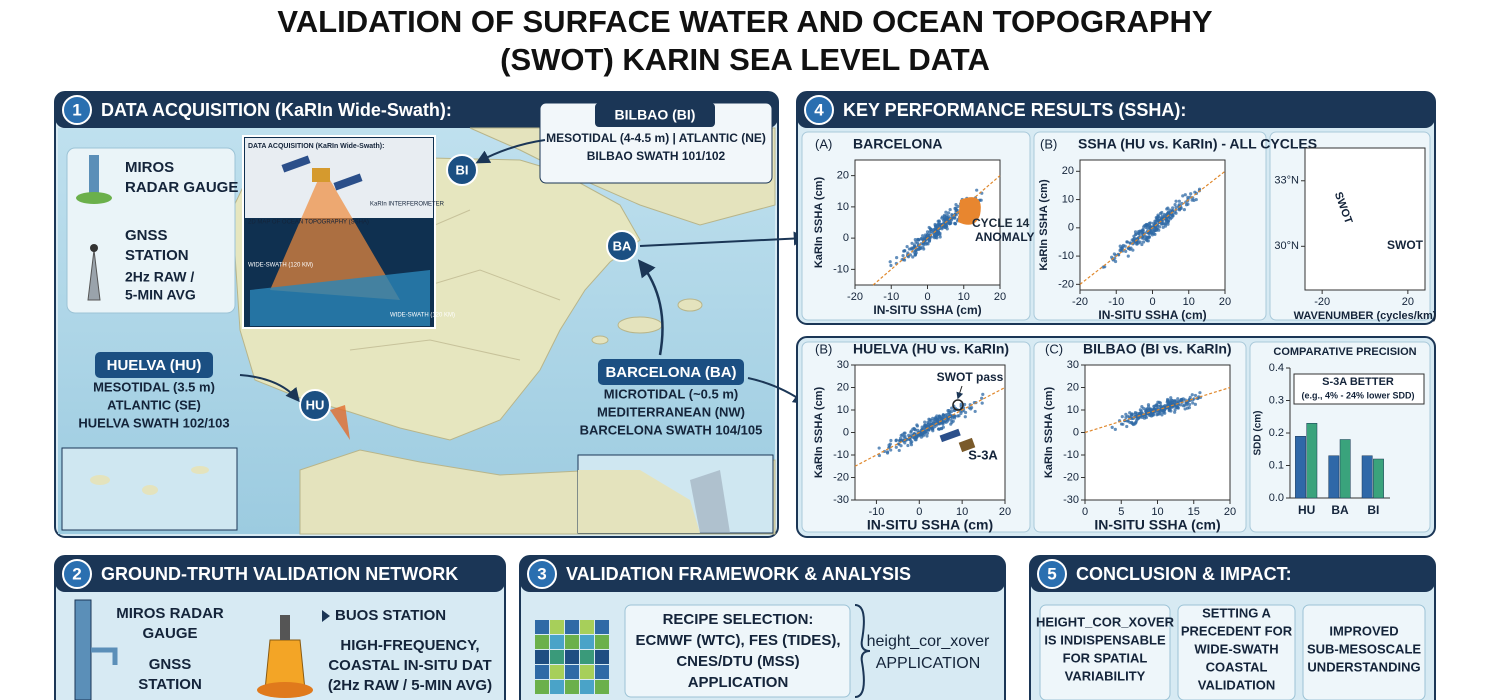 The width and height of the screenshot is (1500, 700). I want to click on y-tick-label: -30, so click(1071, 500).